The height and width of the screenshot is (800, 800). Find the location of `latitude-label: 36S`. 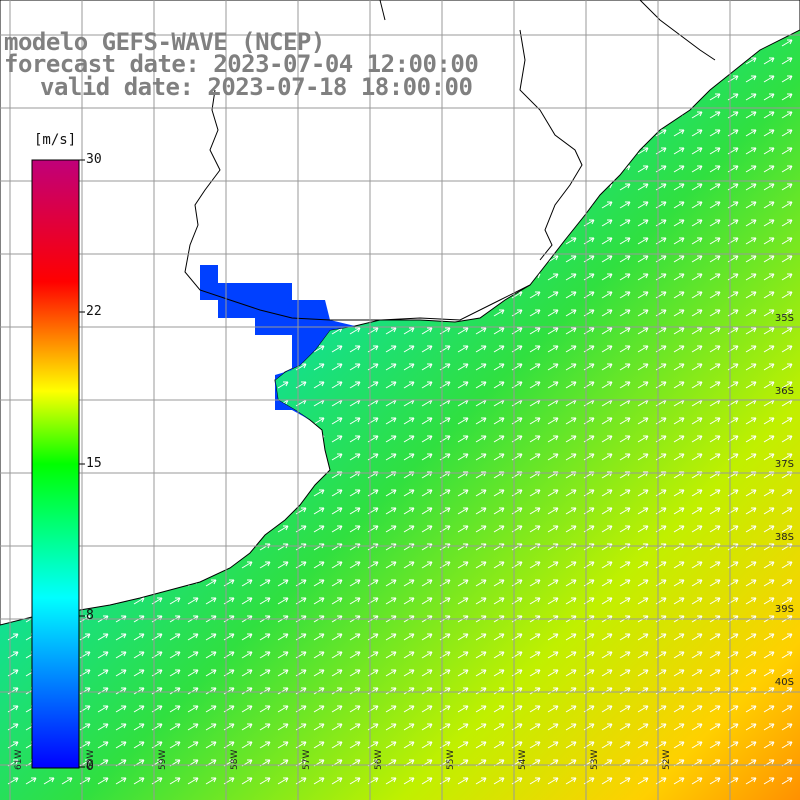

latitude-label: 36S is located at coordinates (784, 391).